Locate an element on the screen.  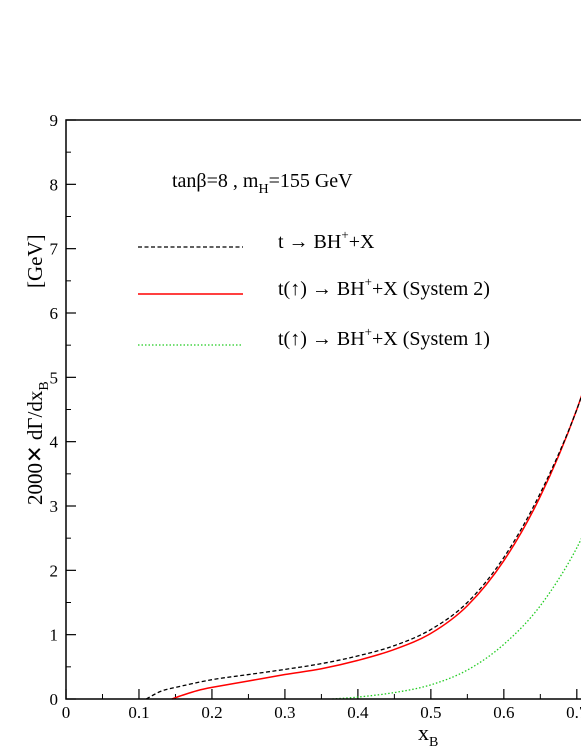
x-tick-label: 0.4 is located at coordinates (358, 712).